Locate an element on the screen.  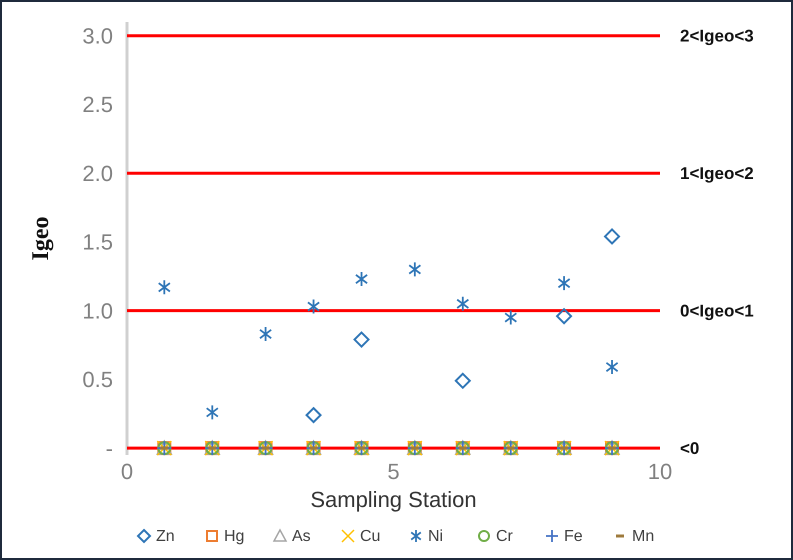
legend-label: Fe is located at coordinates (573, 536).